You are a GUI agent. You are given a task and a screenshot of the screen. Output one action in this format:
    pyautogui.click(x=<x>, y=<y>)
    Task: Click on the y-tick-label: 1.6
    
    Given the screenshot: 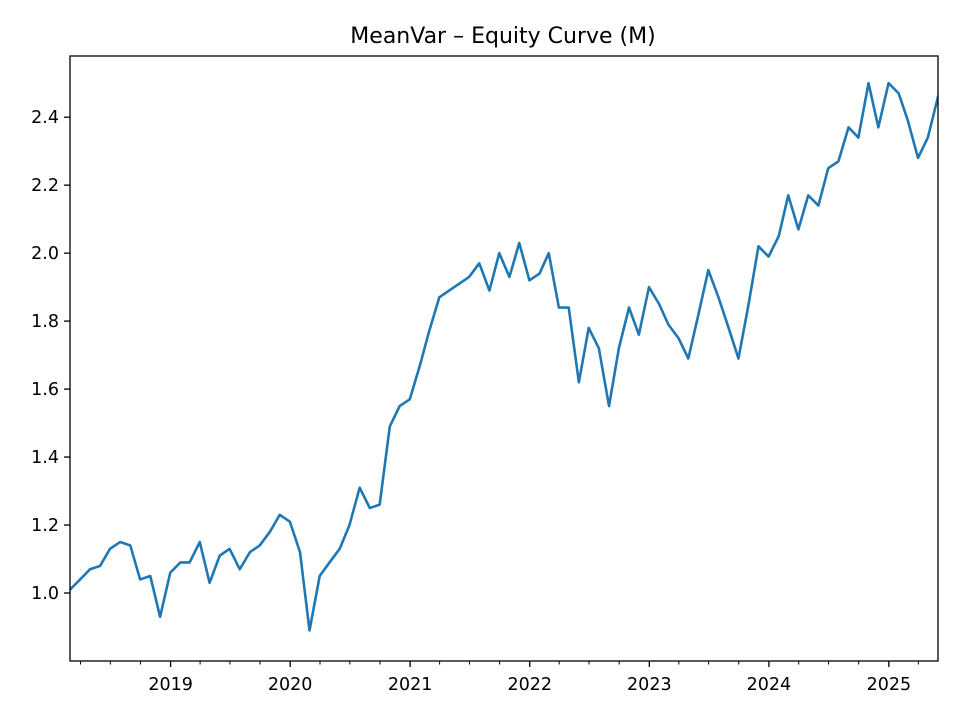 What is the action you would take?
    pyautogui.click(x=45, y=390)
    